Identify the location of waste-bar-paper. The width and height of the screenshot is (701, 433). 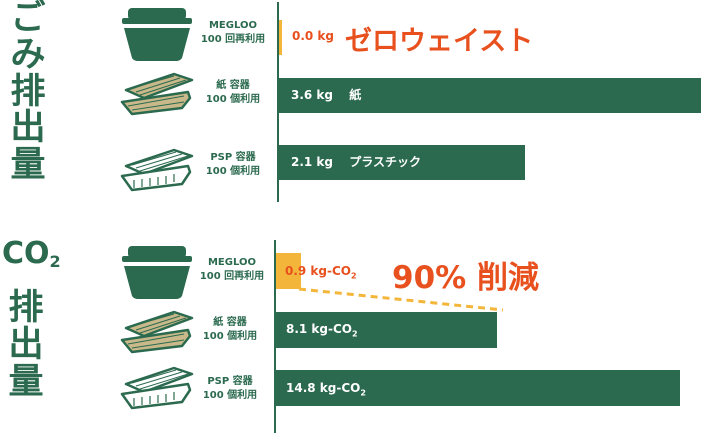
(490, 95).